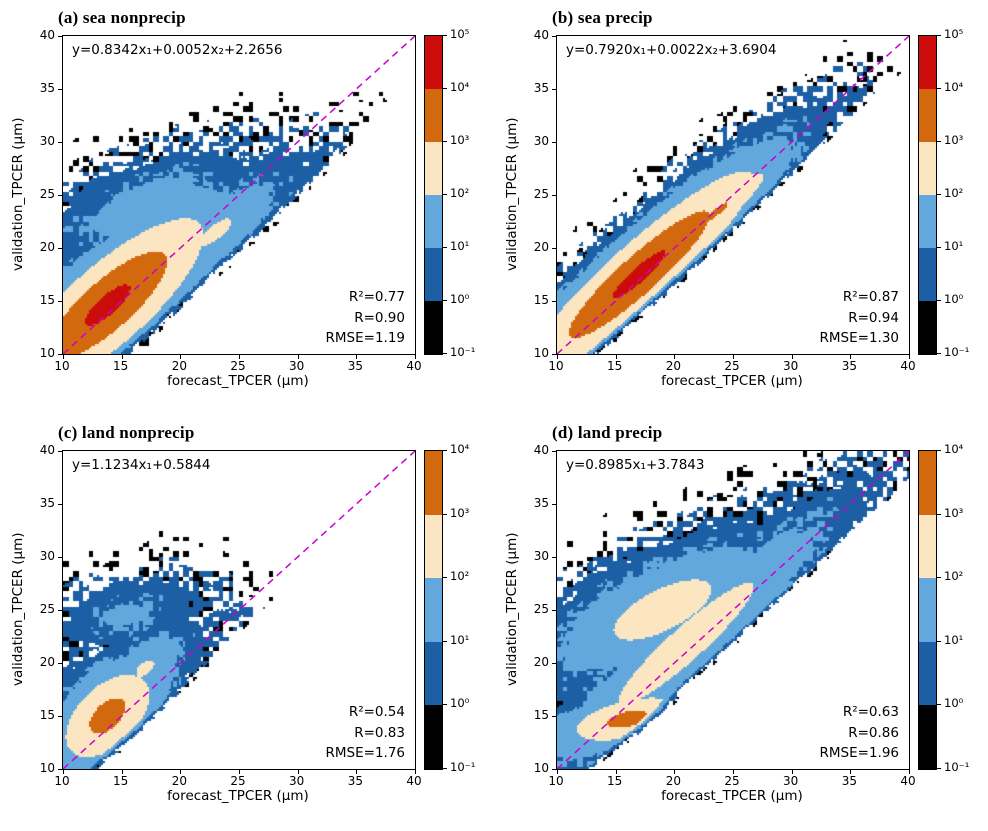  I want to click on x-tick-label: 25, so click(732, 781).